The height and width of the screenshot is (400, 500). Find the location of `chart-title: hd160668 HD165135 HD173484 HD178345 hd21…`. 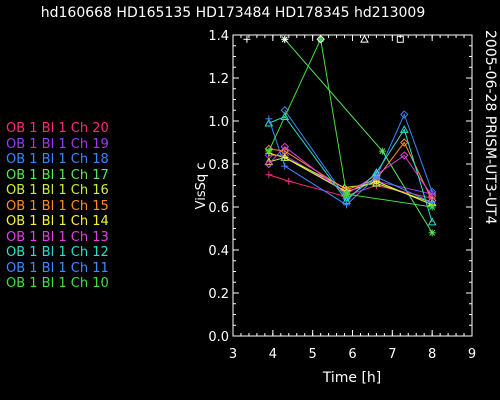

chart-title: hd160668 HD165135 HD173484 HD178345 hd21… is located at coordinates (233, 13).